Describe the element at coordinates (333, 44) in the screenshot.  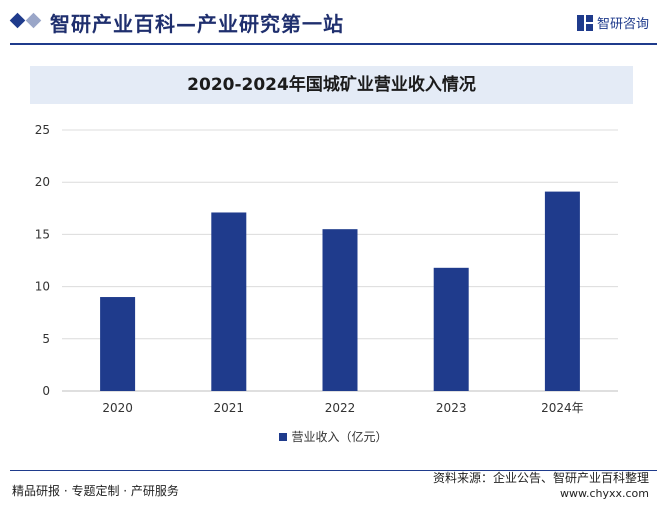
I see `header-divider` at that location.